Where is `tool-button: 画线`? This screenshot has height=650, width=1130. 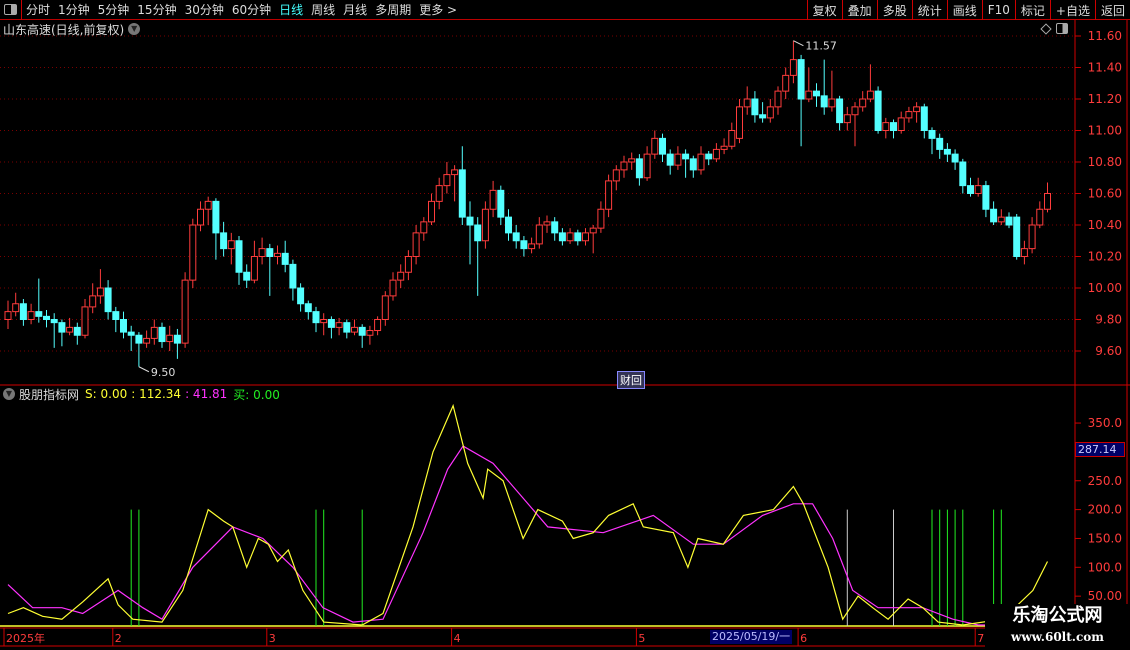 tool-button: 画线 is located at coordinates (964, 10).